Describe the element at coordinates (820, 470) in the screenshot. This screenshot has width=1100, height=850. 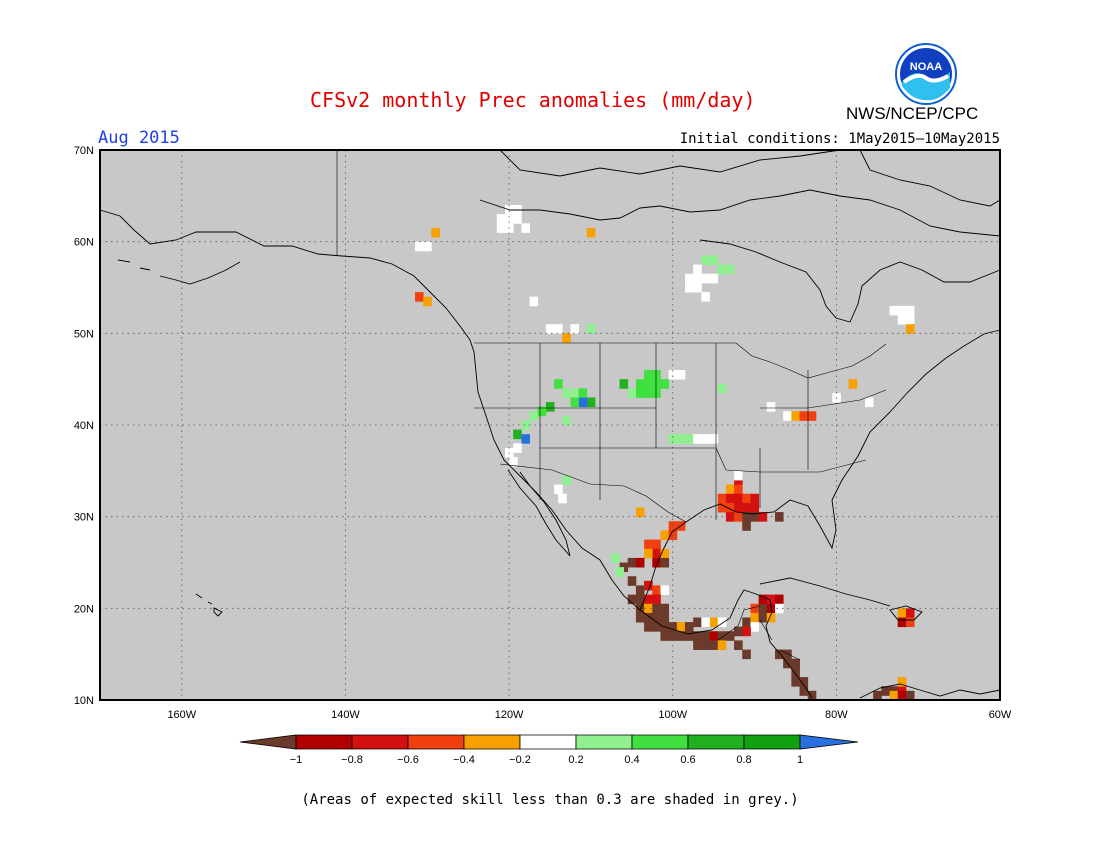
I see `coast-gulf` at that location.